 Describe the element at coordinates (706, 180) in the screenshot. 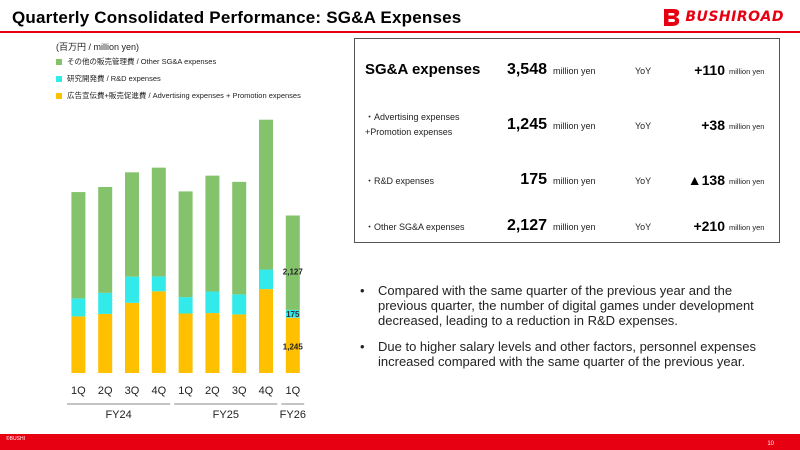

I see `summary-diff-rnd: ▲138` at that location.